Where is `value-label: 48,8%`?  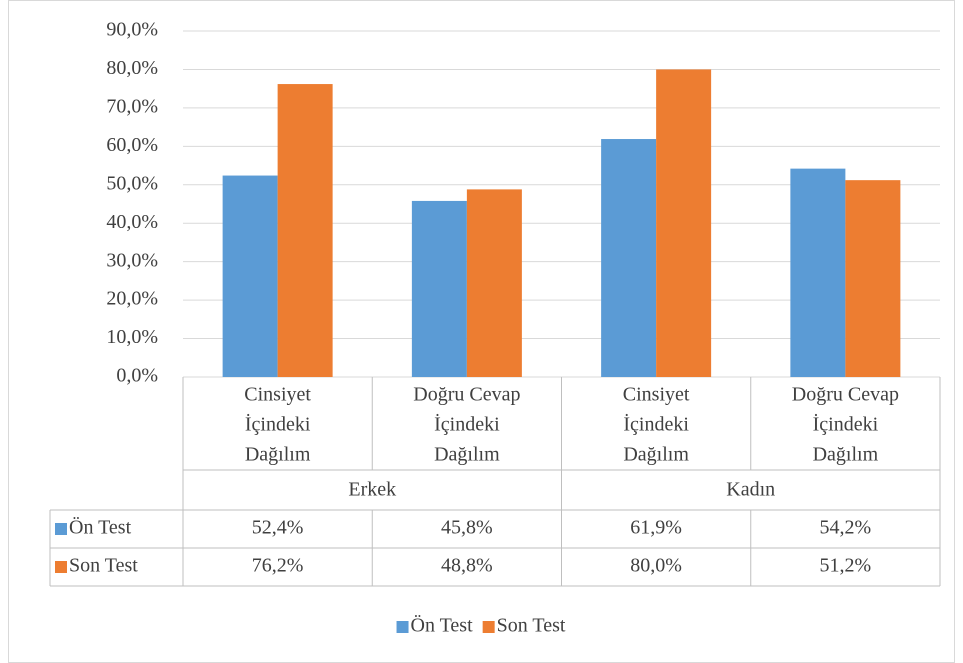
value-label: 48,8% is located at coordinates (467, 566).